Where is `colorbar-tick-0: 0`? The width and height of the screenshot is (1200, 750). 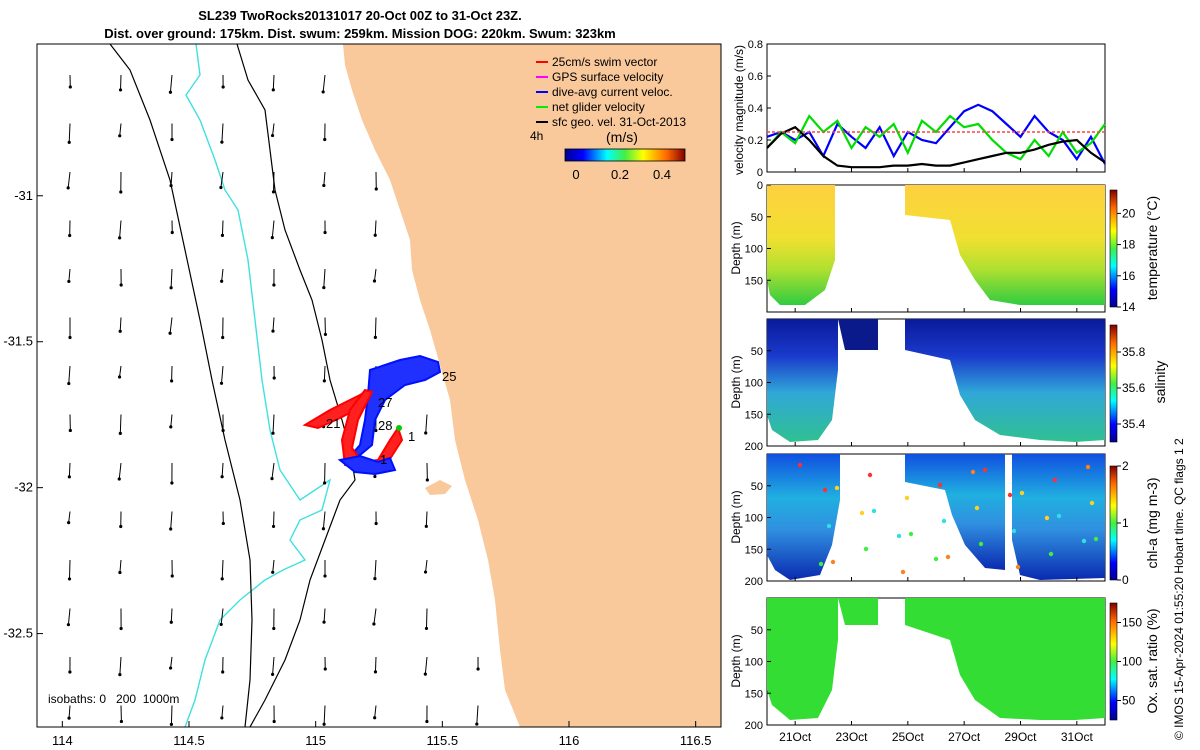
colorbar-tick-0: 0 is located at coordinates (575, 174).